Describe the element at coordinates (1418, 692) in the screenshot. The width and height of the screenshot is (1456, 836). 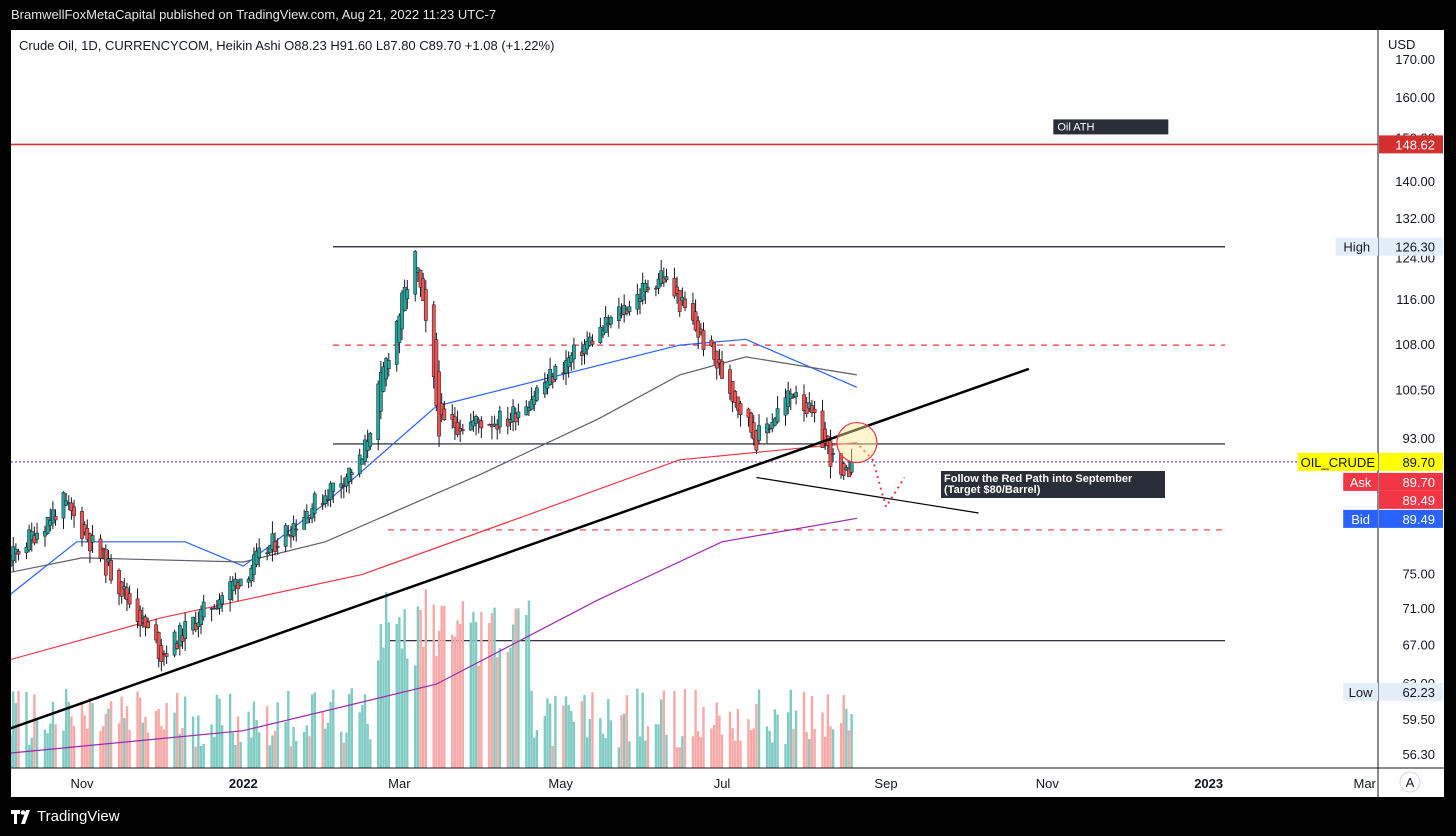
I see `price-label-value-6: 62.23` at that location.